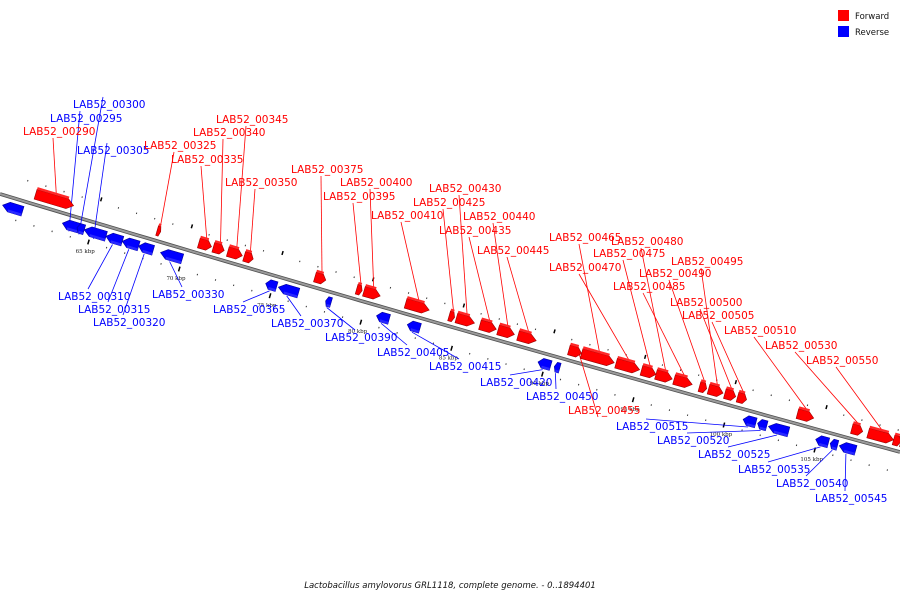  I want to click on gene-label-lab52_00495: LAB52_00495, so click(707, 262).